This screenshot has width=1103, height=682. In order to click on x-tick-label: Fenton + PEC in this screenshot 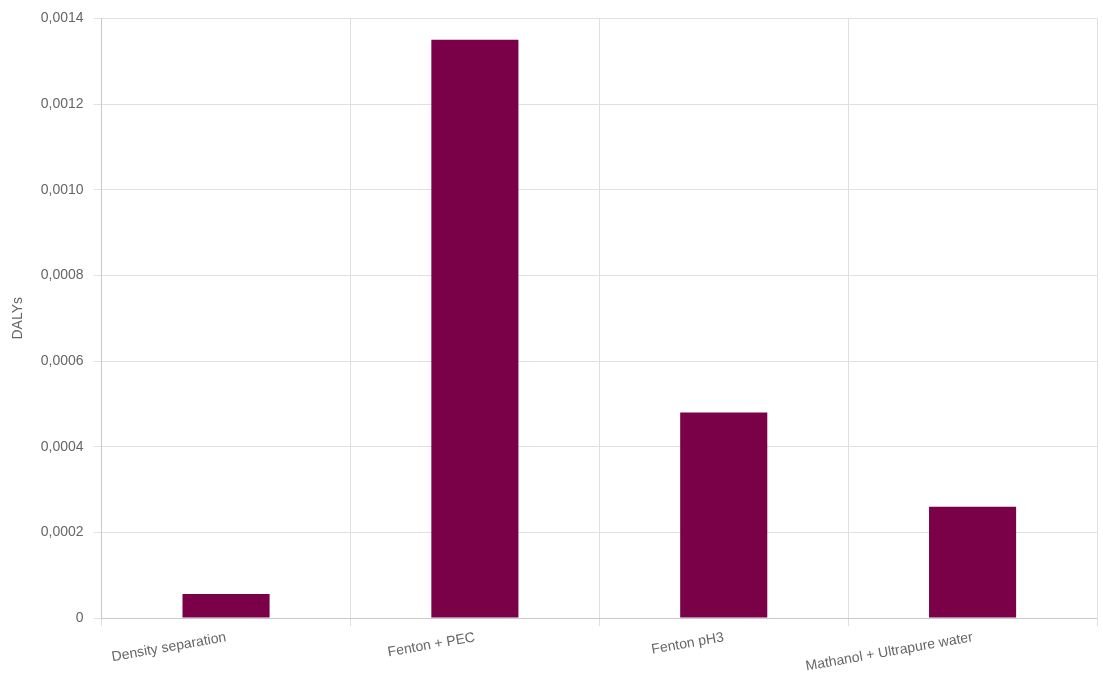, I will do `click(431, 644)`.